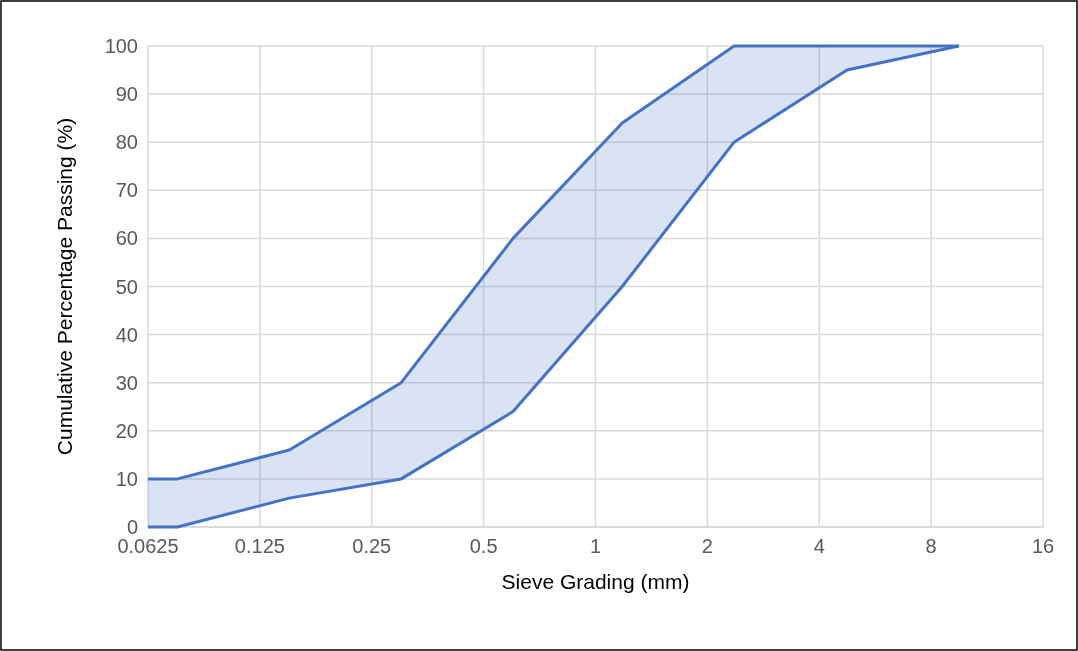 This screenshot has height=651, width=1078. What do you see at coordinates (126, 478) in the screenshot?
I see `y-tick-label: 10` at bounding box center [126, 478].